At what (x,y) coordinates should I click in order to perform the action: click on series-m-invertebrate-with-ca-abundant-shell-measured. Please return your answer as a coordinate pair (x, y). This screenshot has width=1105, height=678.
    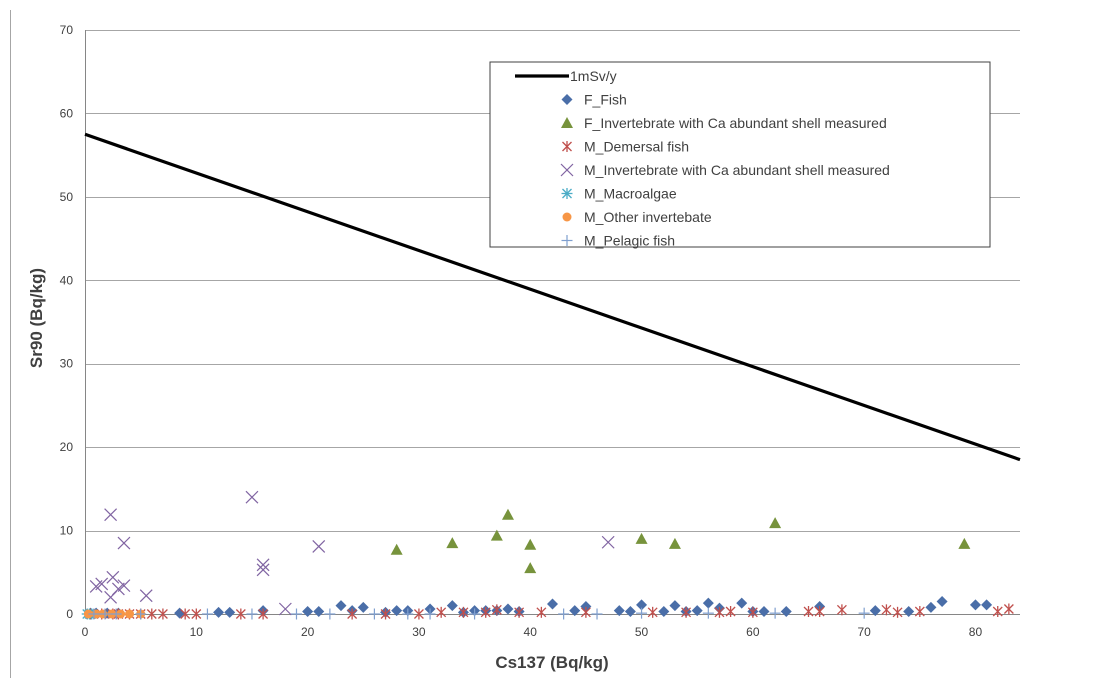
    Looking at the image, I should click on (352, 553).